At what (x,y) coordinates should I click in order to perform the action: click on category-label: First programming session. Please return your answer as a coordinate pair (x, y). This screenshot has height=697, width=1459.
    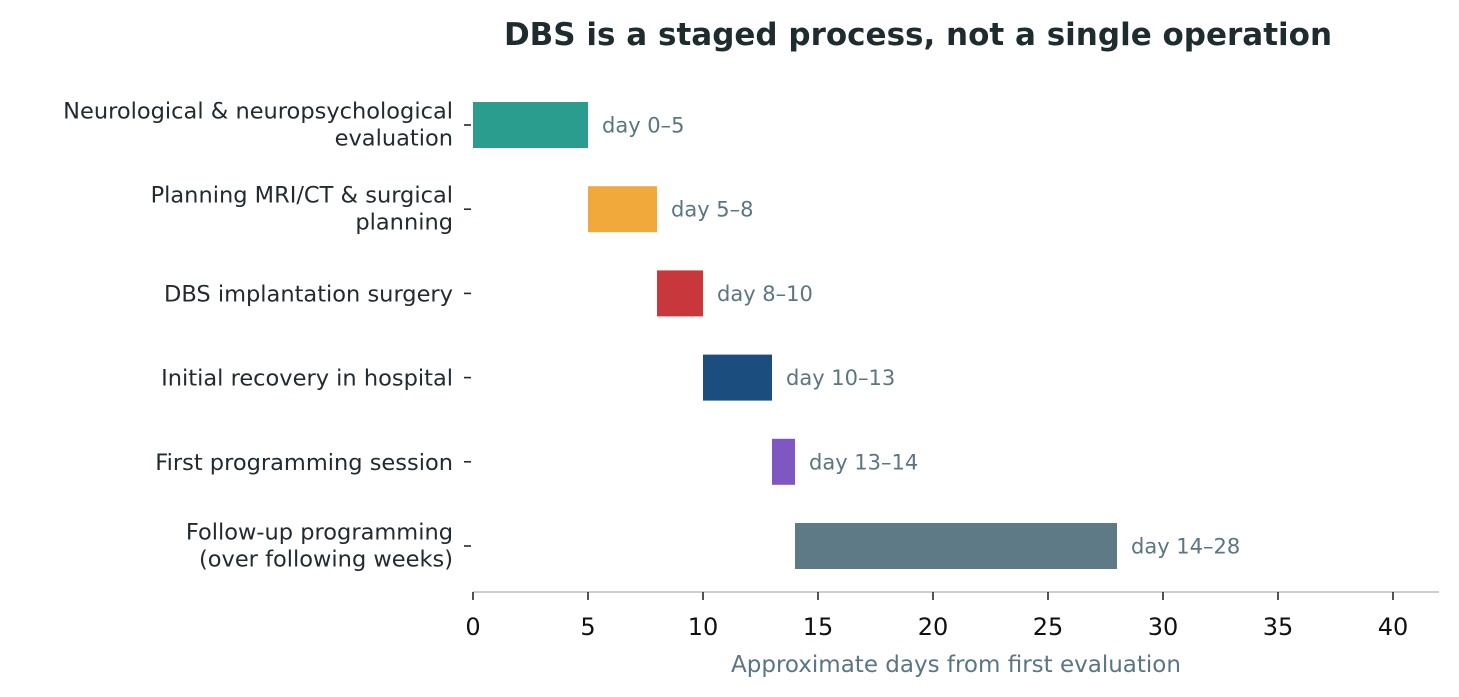
    Looking at the image, I should click on (304, 463).